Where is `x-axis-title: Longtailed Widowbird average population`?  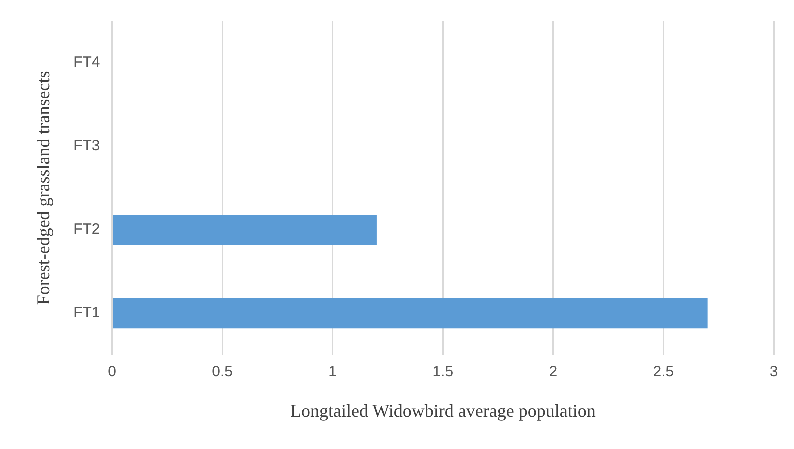 x-axis-title: Longtailed Widowbird average population is located at coordinates (443, 410).